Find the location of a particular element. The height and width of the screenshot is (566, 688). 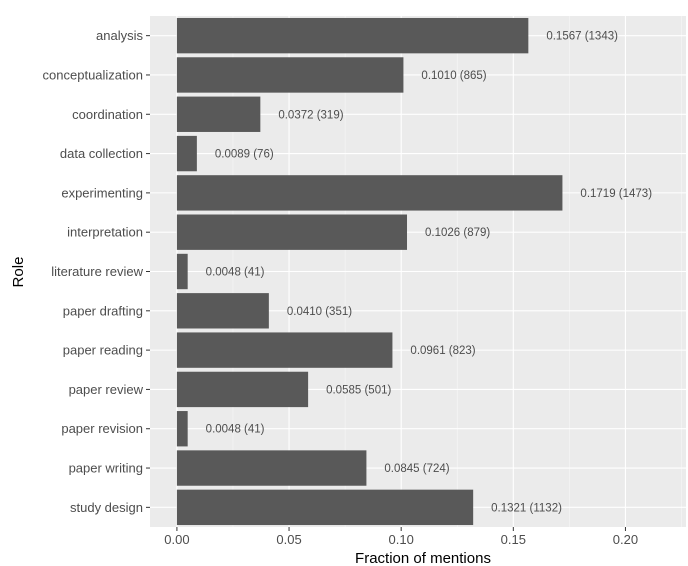

y-tick-label: paper review is located at coordinates (106, 389).